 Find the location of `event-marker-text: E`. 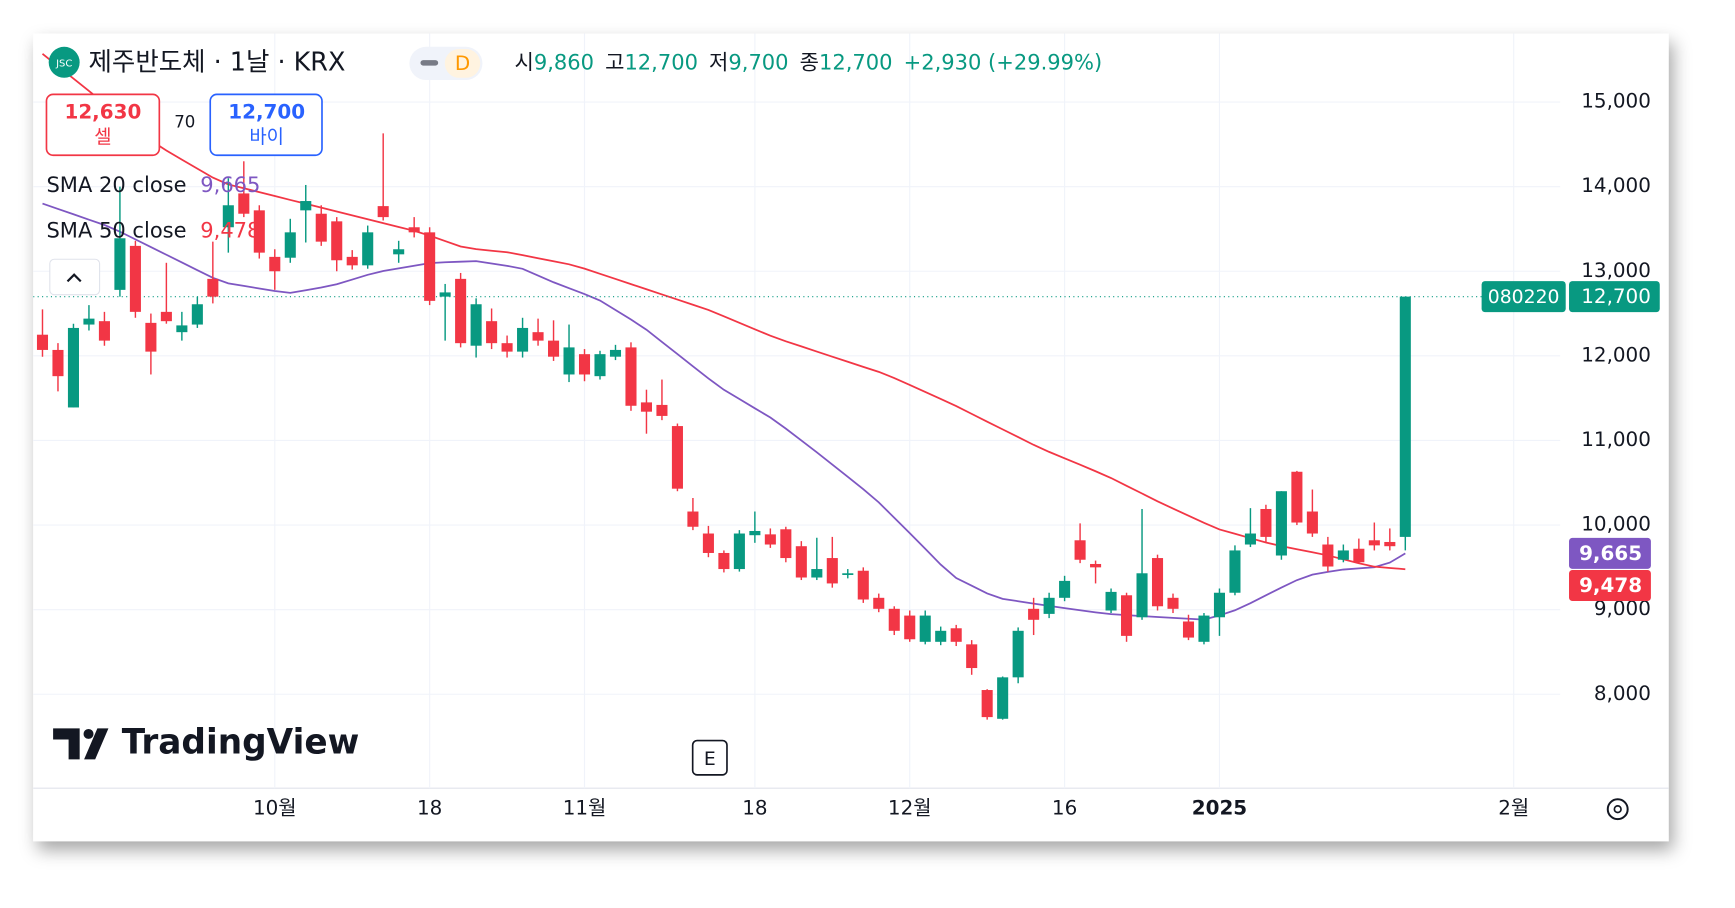

event-marker-text: E is located at coordinates (710, 759).